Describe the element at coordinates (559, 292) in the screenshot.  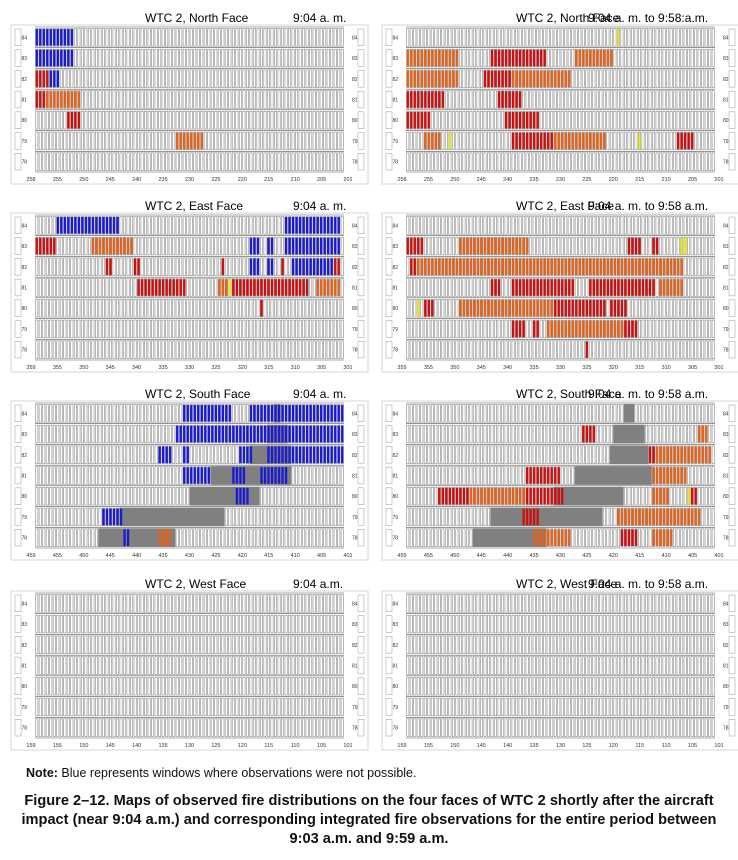
I see `panel-frame` at that location.